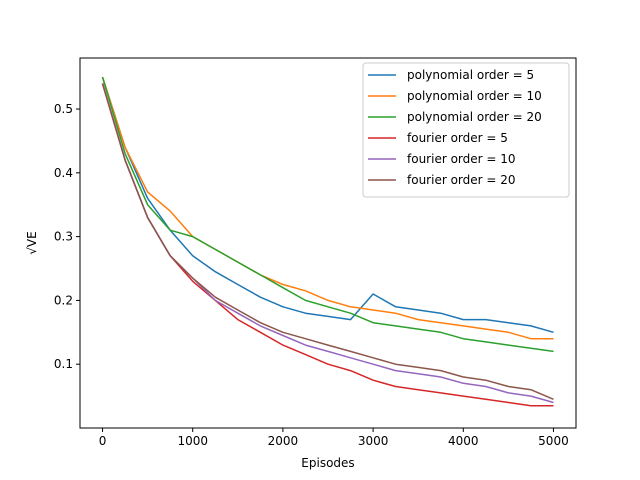 Image resolution: width=640 pixels, height=480 pixels. I want to click on legend-frame, so click(466, 130).